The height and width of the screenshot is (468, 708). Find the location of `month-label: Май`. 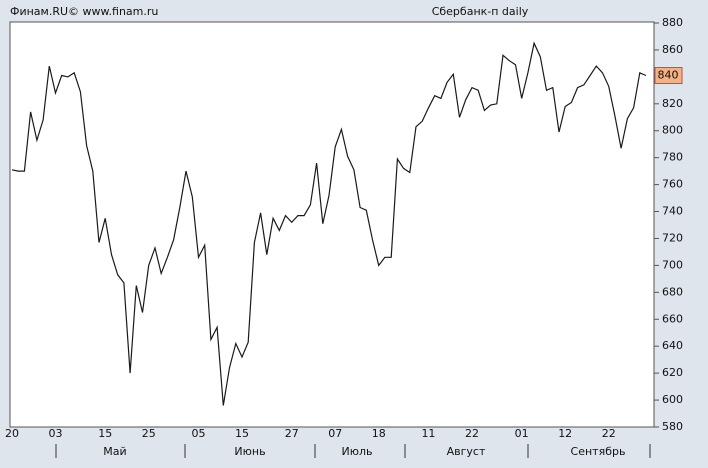

month-label: Май is located at coordinates (114, 451).